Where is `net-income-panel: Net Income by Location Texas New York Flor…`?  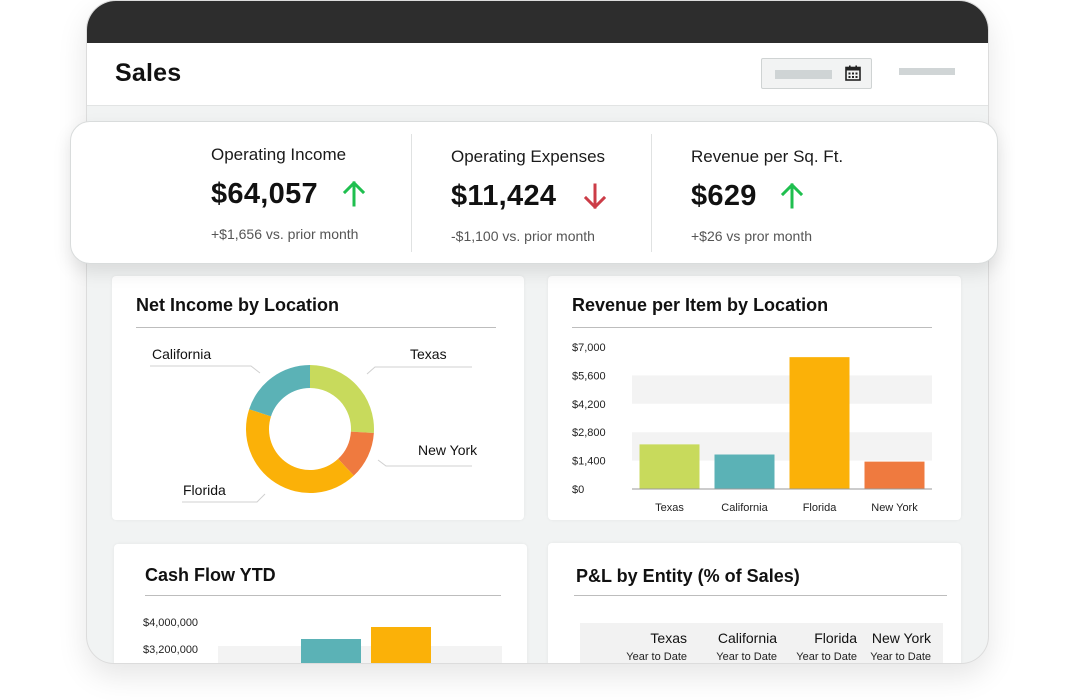 net-income-panel: Net Income by Location Texas New York Flor… is located at coordinates (318, 398).